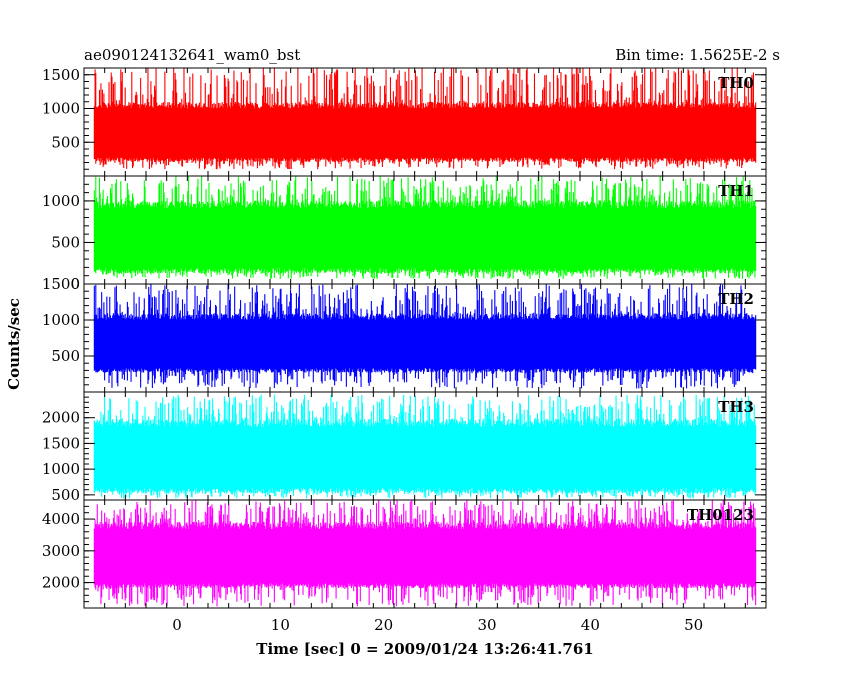 The width and height of the screenshot is (850, 680). I want to click on panel-th1: 0 500 1000 TH1, so click(404, 234).